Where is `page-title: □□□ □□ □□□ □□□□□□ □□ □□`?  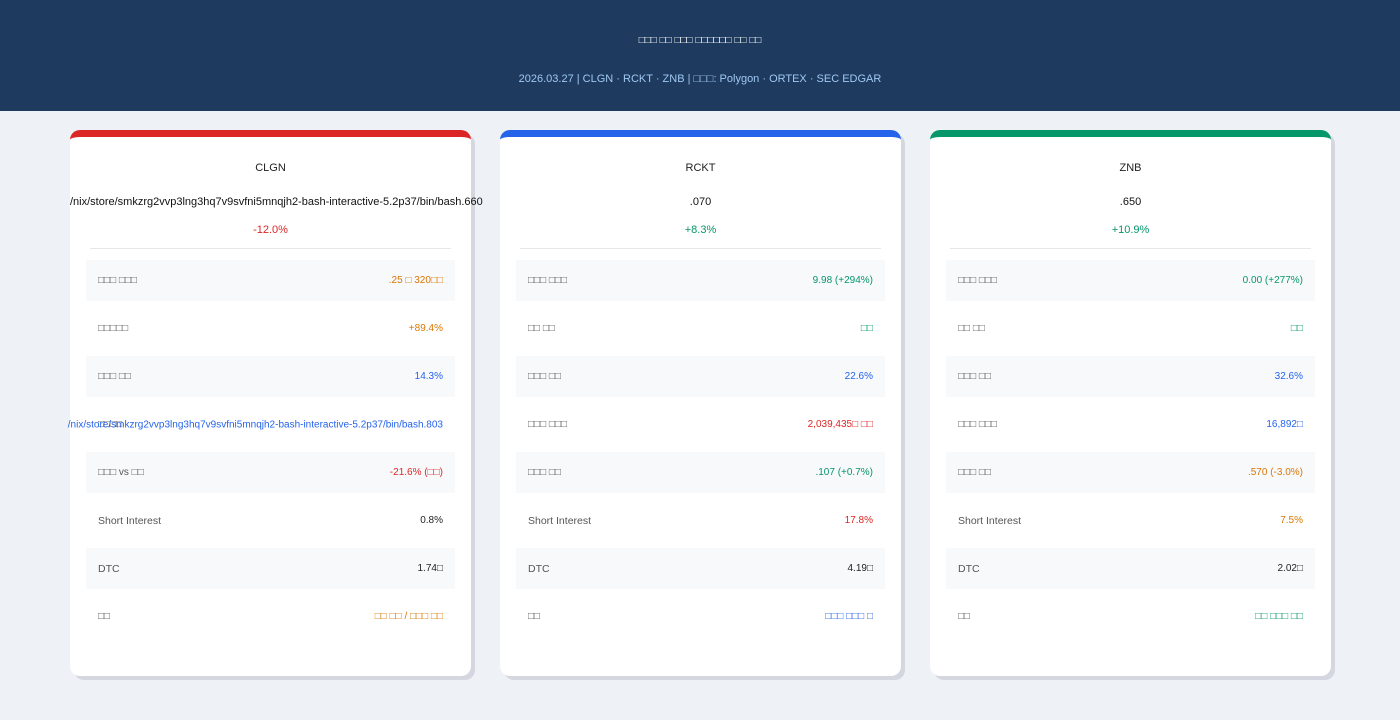
page-title: □□□ □□ □□□ □□□□□□ □□ □□ is located at coordinates (700, 40).